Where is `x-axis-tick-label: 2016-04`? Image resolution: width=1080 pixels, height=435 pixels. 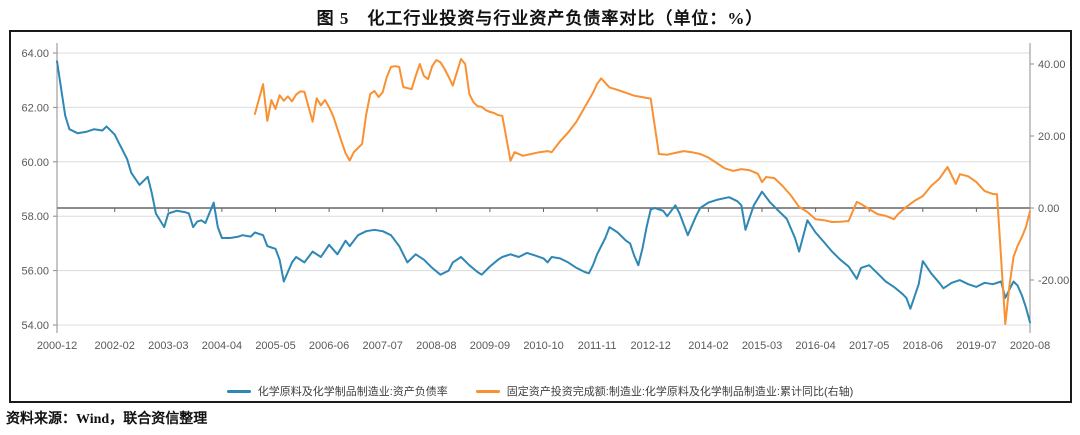
x-axis-tick-label: 2016-04 is located at coordinates (815, 346).